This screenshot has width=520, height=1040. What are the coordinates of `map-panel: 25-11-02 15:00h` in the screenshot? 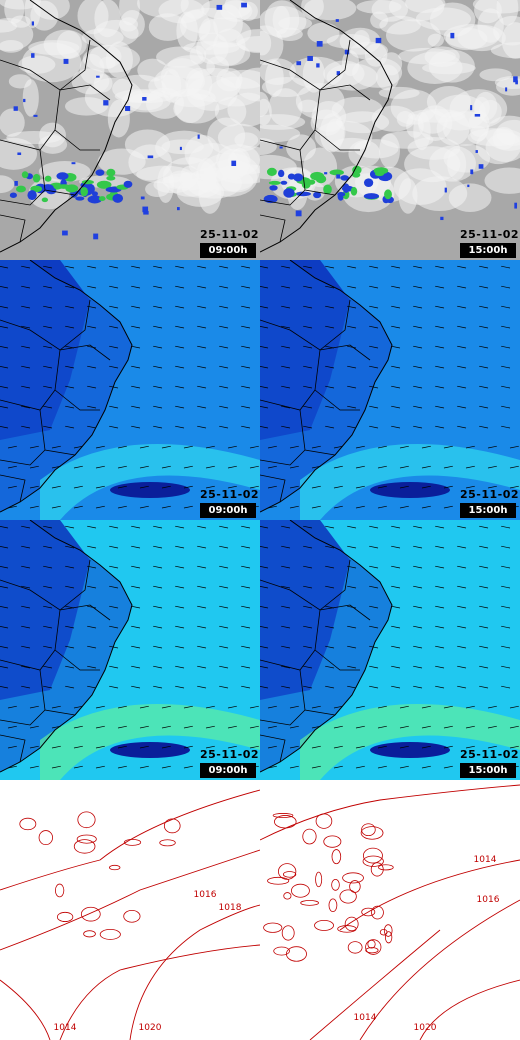 It's located at (390, 650).